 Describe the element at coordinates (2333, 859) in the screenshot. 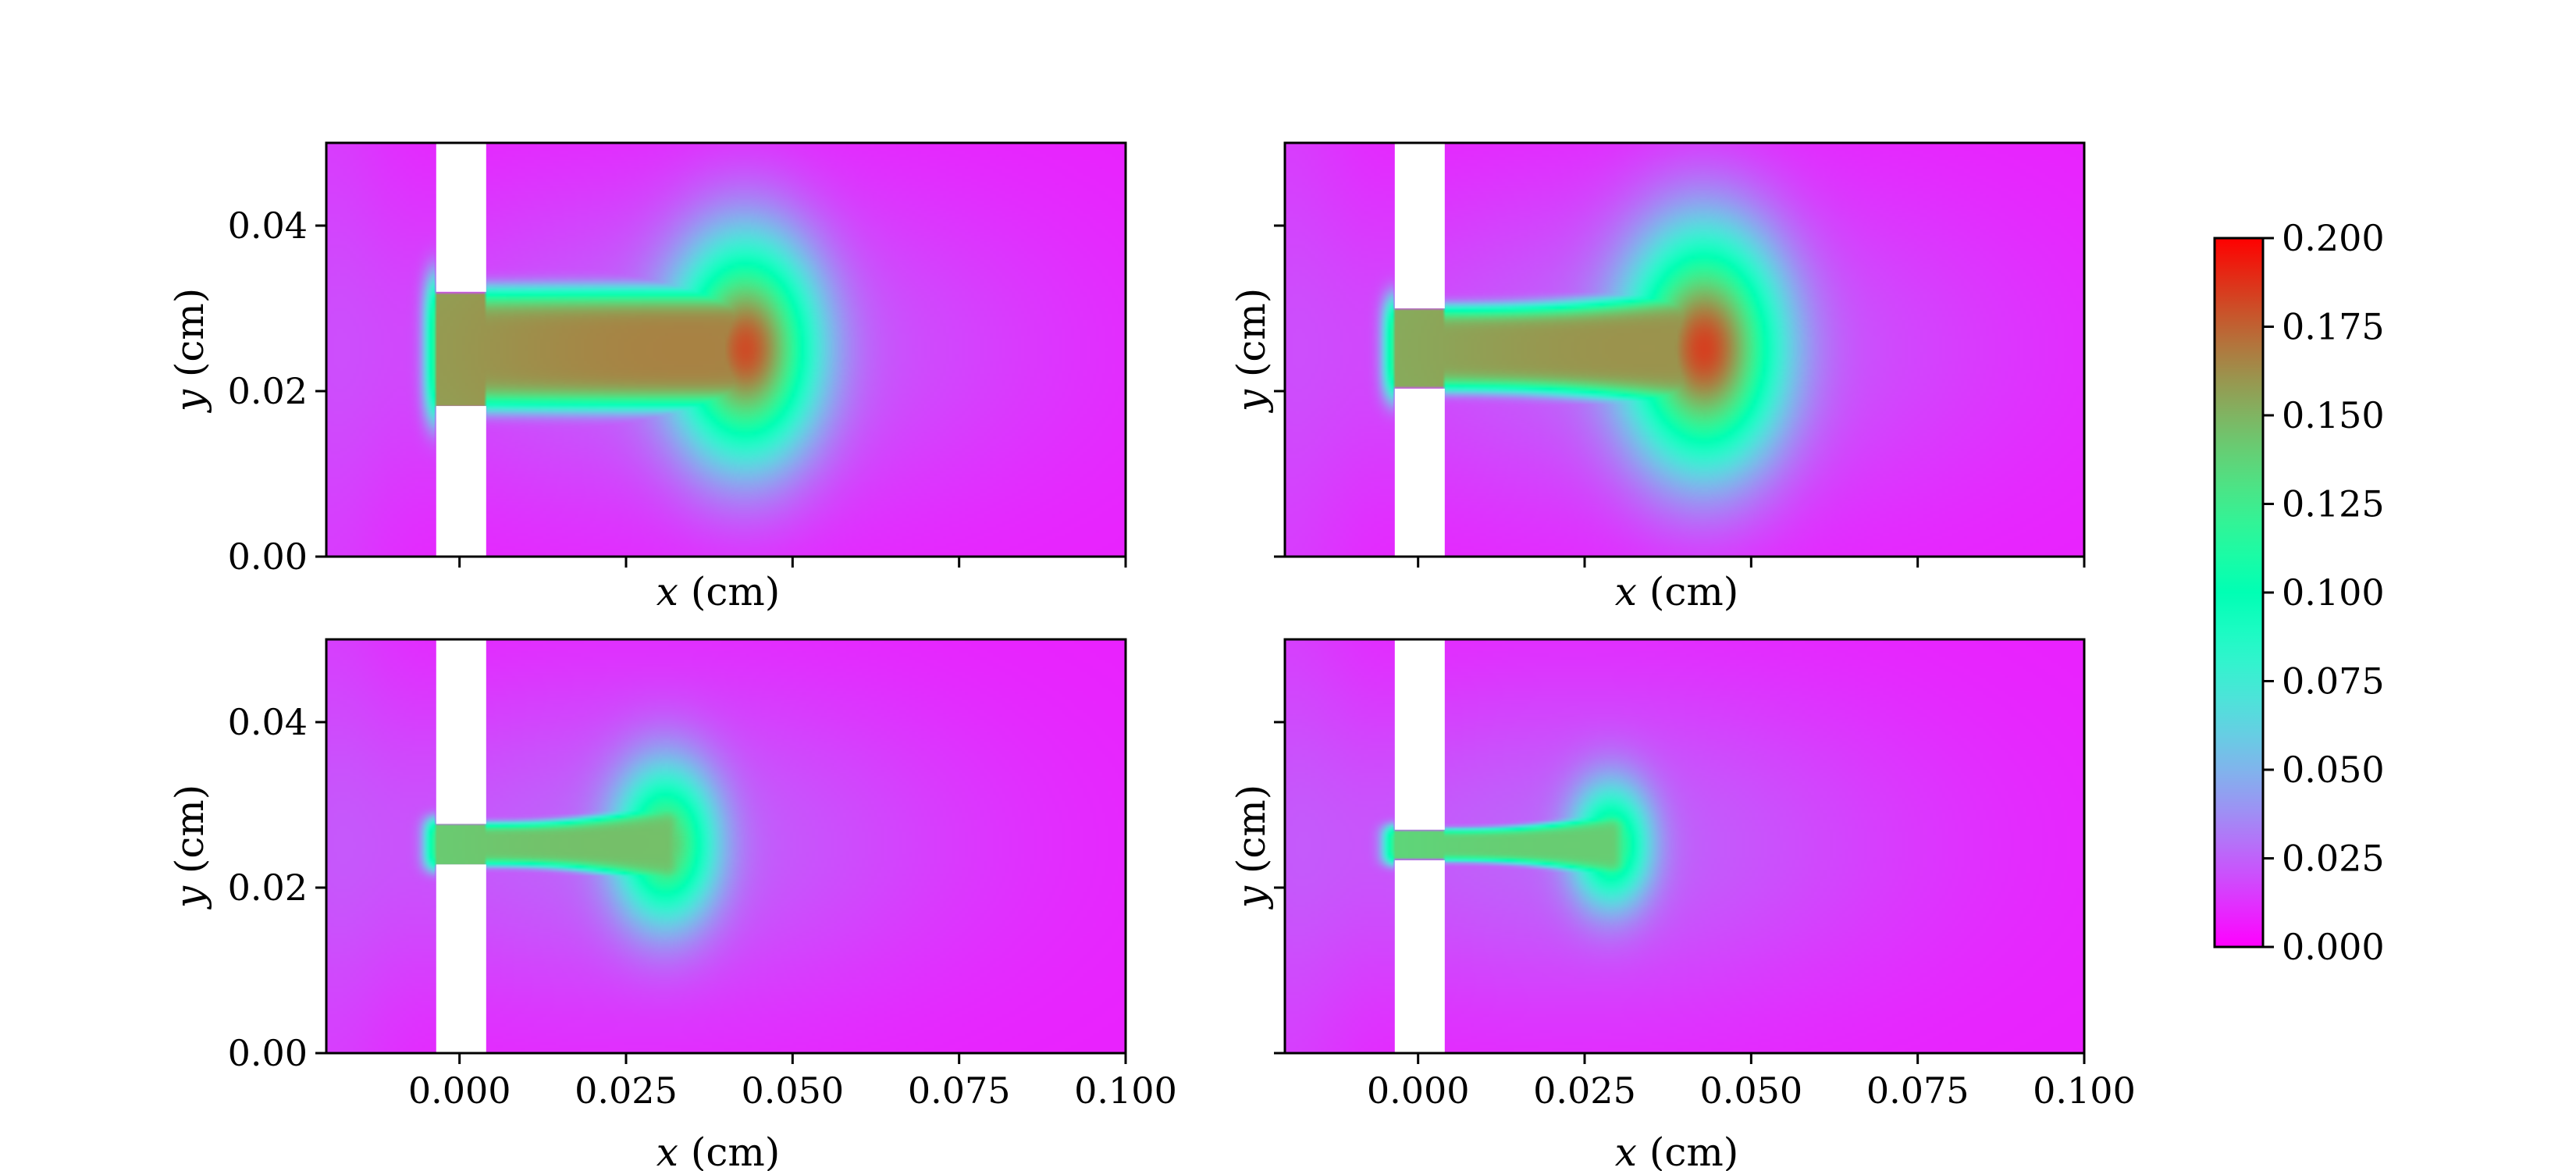

I see `colorbar-tick-label: 0.025` at that location.